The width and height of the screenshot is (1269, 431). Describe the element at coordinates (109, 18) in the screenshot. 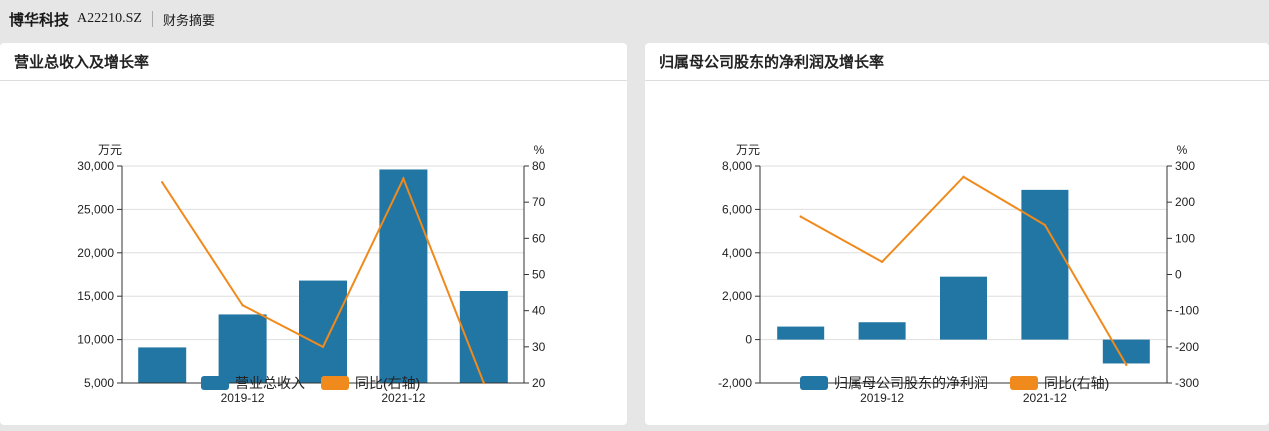

I see `stock-code: A22210.SZ` at that location.